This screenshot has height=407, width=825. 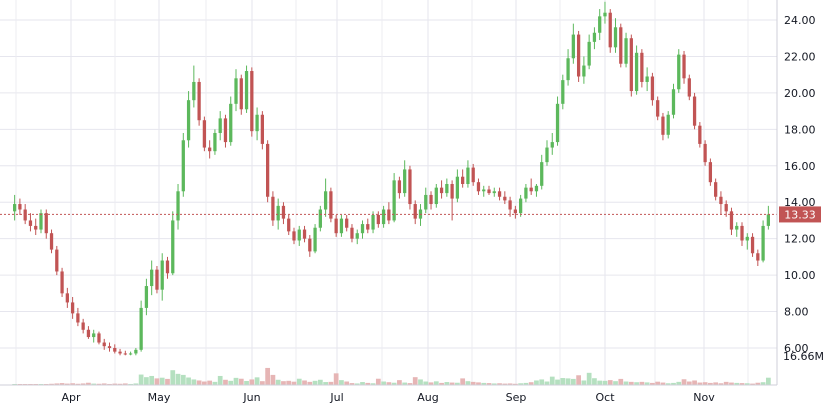 What do you see at coordinates (251, 397) in the screenshot?
I see `x-tick-label: Jun` at bounding box center [251, 397].